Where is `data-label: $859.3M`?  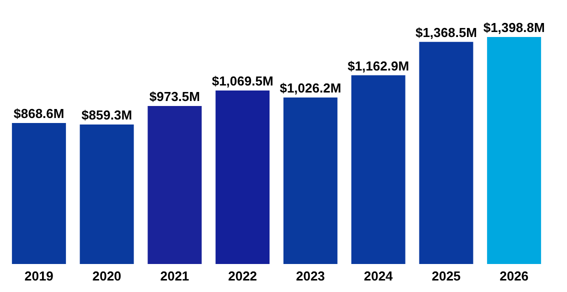
data-label: $859.3M is located at coordinates (107, 115).